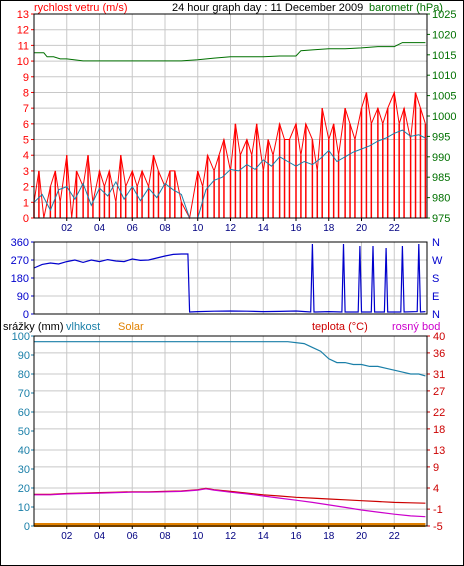 Image resolution: width=464 pixels, height=566 pixels. What do you see at coordinates (23, 46) in the screenshot?
I see `wind-speed-tick-label: 11` at bounding box center [23, 46].